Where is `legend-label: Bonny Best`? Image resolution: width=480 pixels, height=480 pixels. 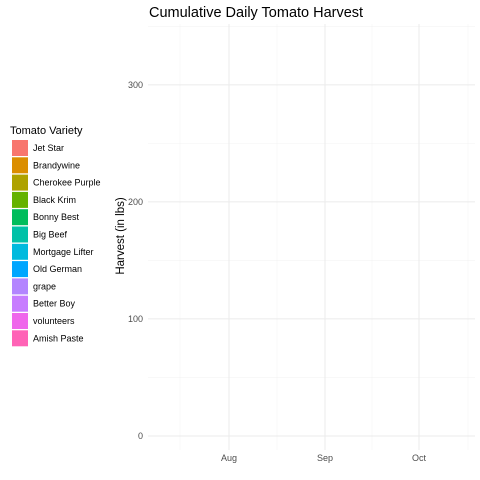 legend-label: Bonny Best is located at coordinates (56, 217).